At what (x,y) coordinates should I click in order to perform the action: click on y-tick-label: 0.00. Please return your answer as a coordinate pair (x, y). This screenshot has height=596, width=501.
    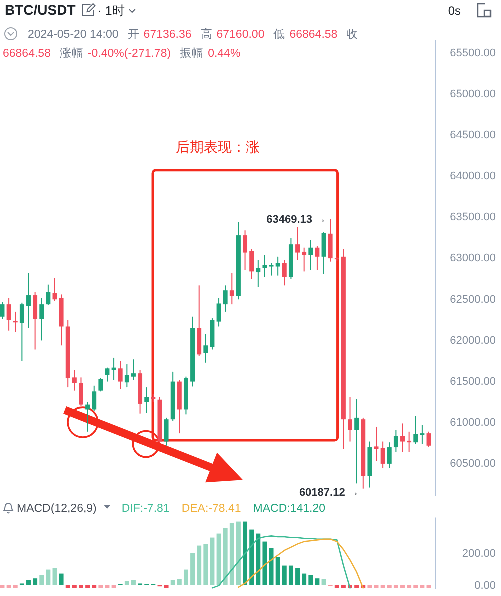
    Looking at the image, I should click on (485, 586).